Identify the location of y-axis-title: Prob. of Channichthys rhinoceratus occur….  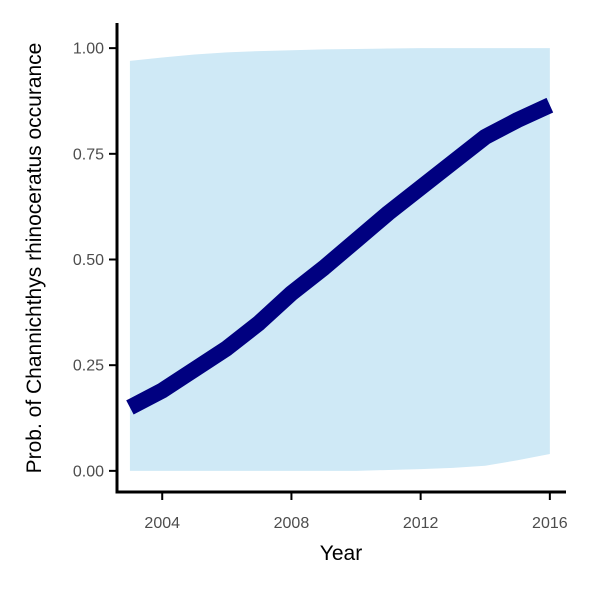
(34, 258).